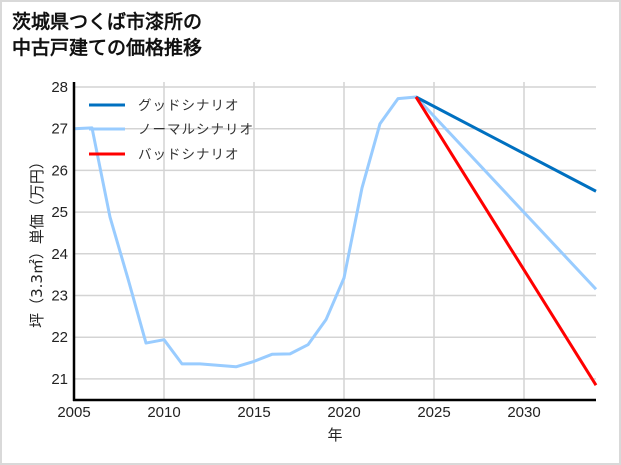 Image resolution: width=621 pixels, height=465 pixels. What do you see at coordinates (59, 337) in the screenshot?
I see `y-tick-label: 22` at bounding box center [59, 337].